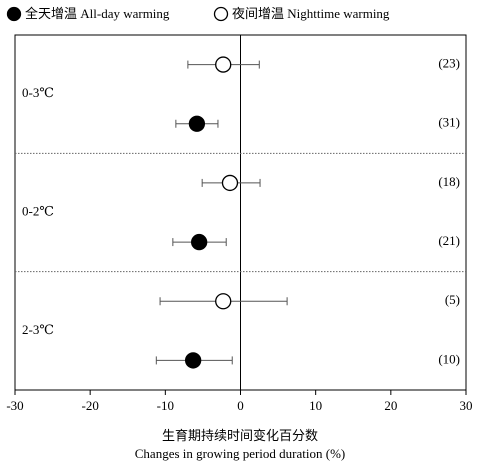 This screenshot has height=467, width=479. Describe the element at coordinates (240, 405) in the screenshot. I see `x-tick-label: 0` at that location.